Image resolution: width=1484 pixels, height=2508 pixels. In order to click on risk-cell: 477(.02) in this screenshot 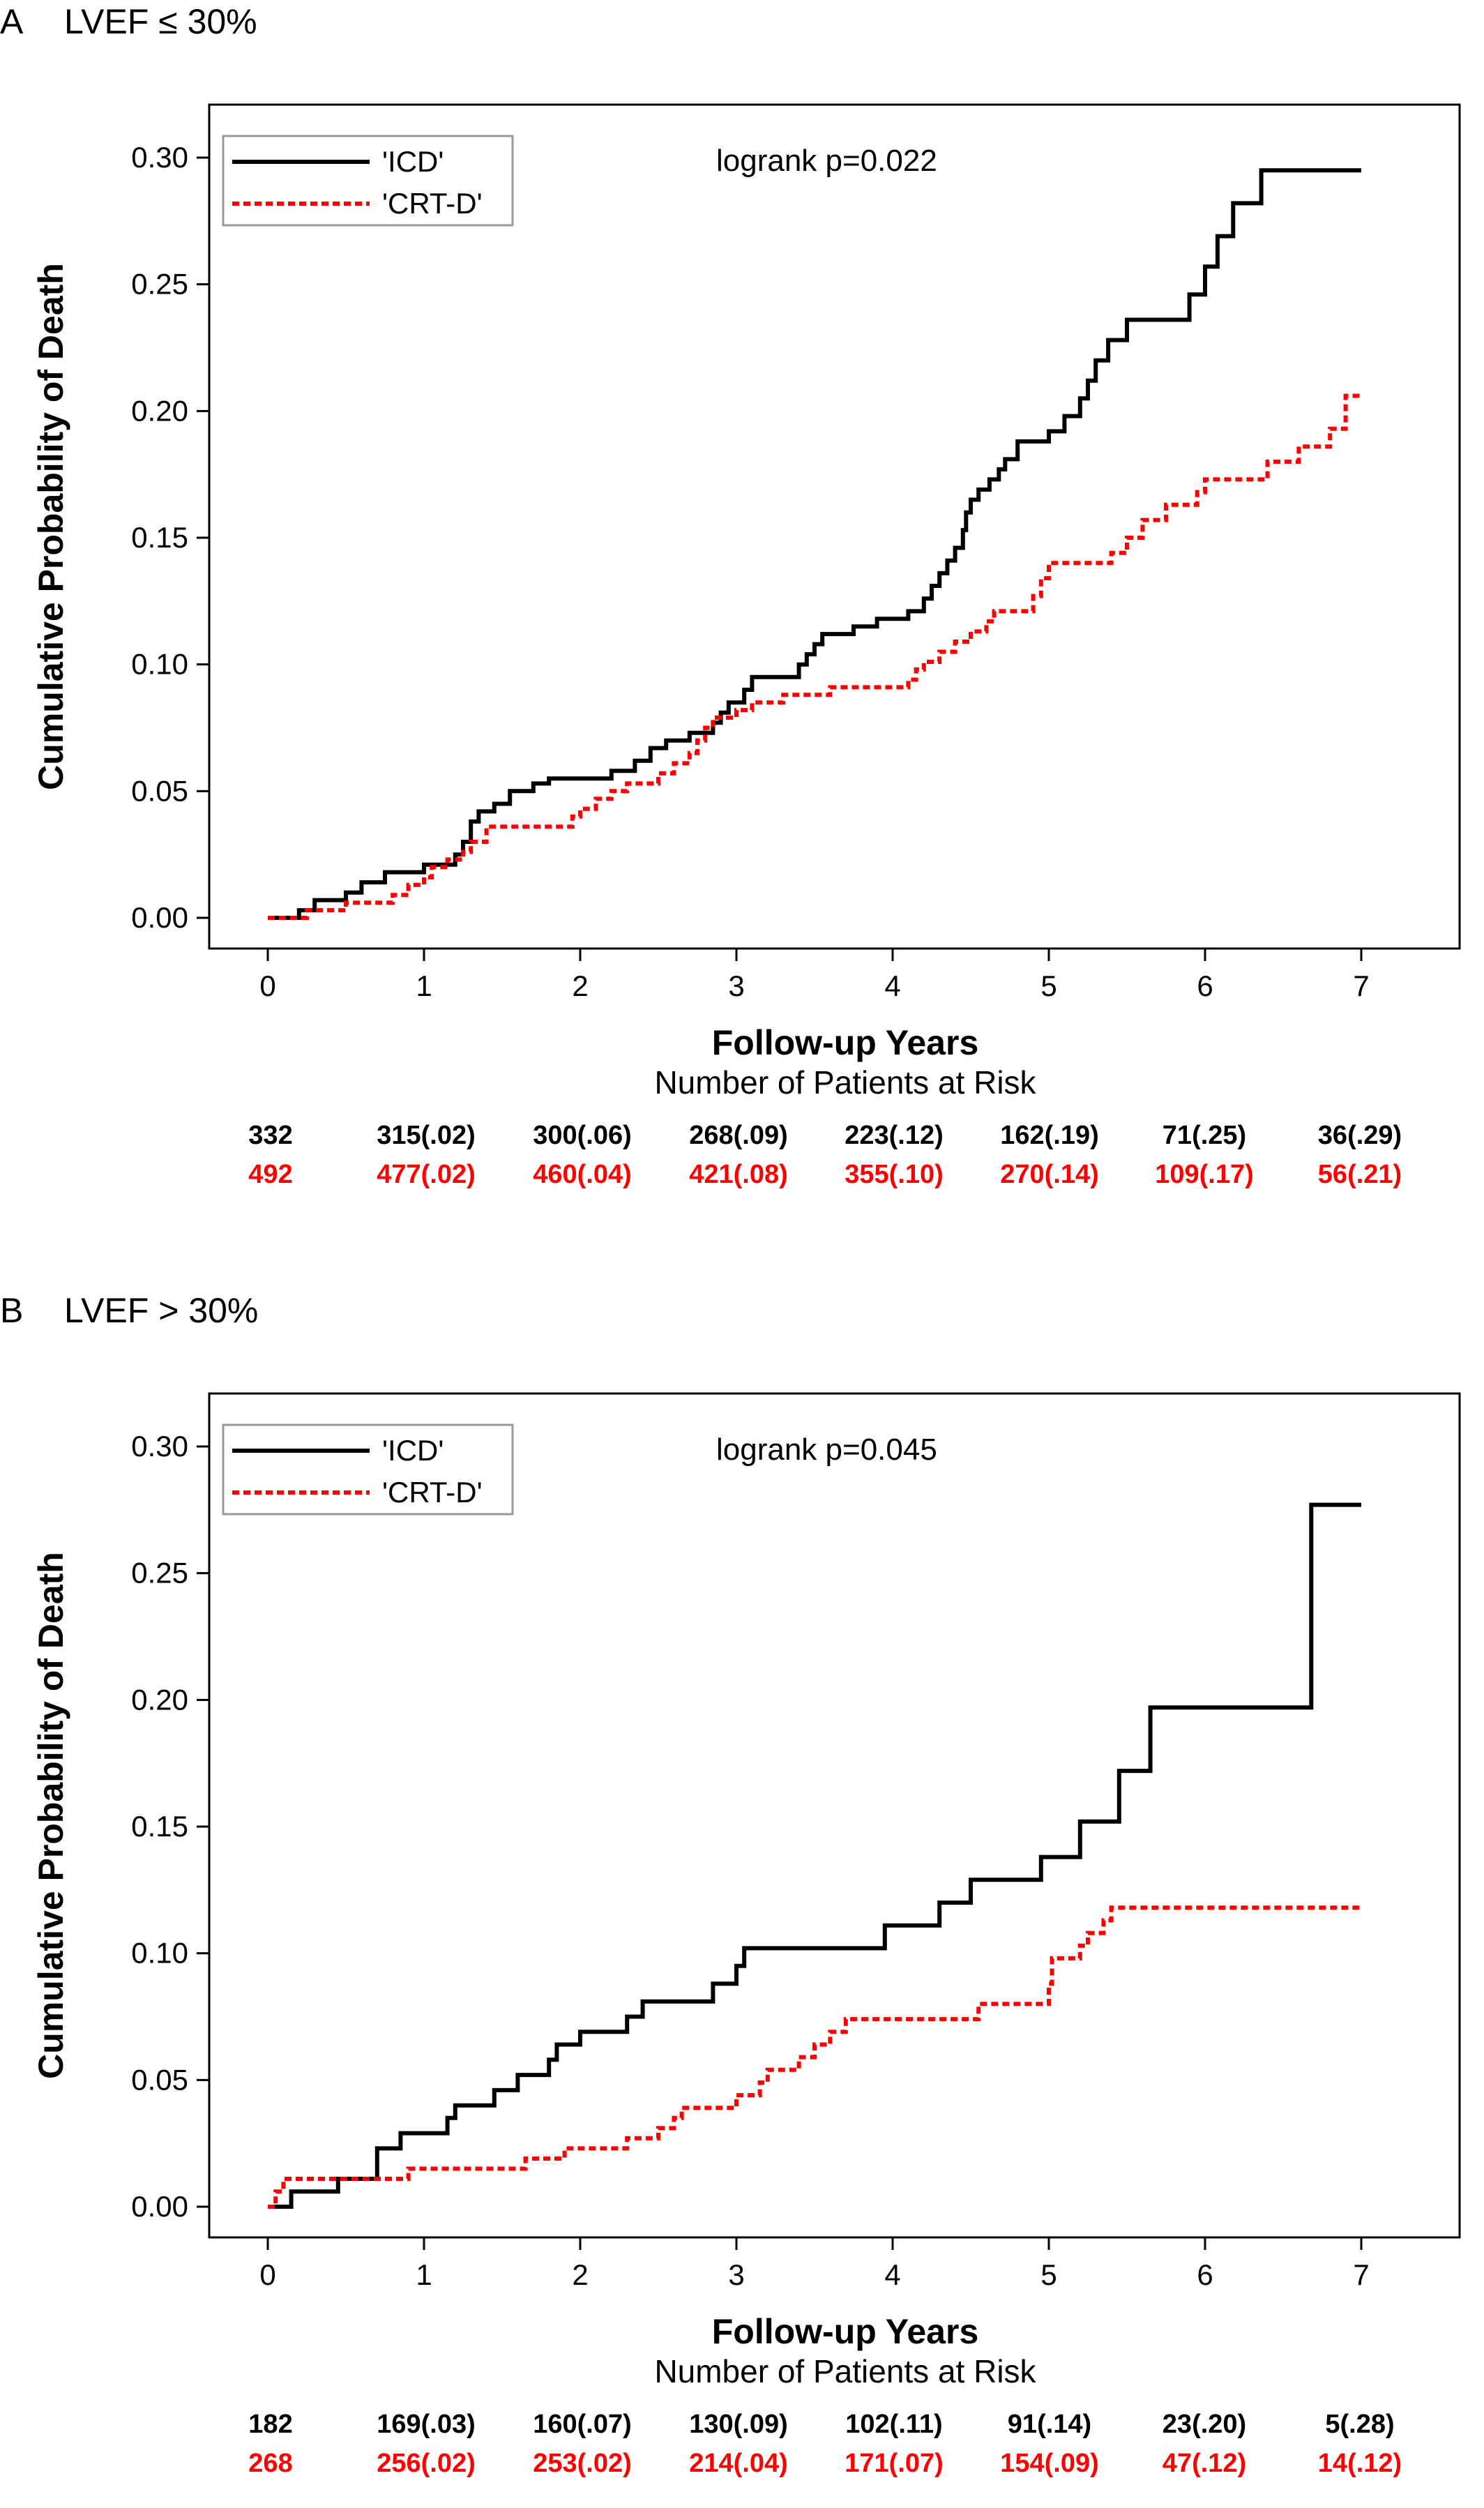, I will do `click(426, 1174)`.